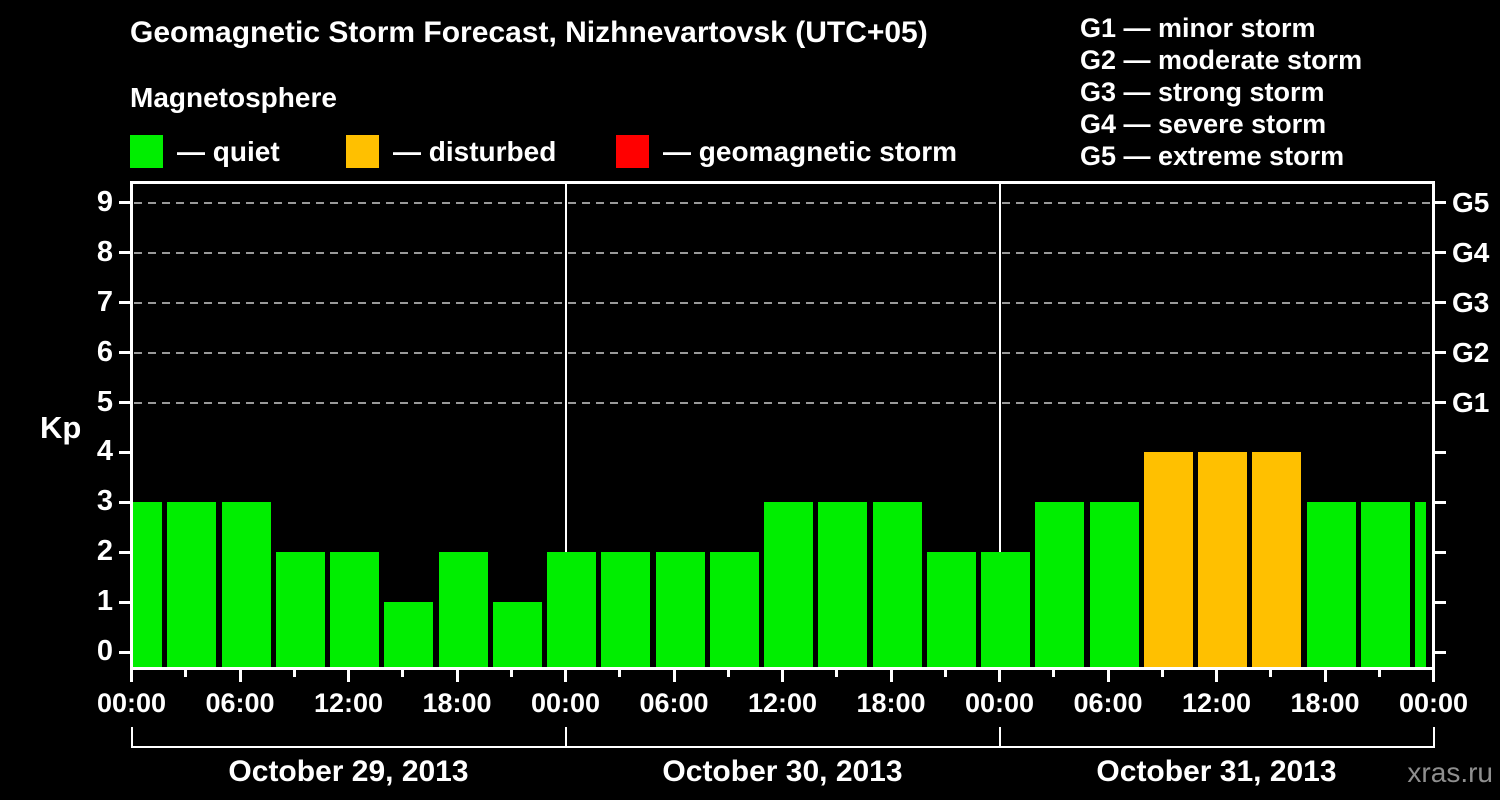 This screenshot has width=1500, height=800. Describe the element at coordinates (1471, 302) in the screenshot. I see `g-level-label: G3` at that location.